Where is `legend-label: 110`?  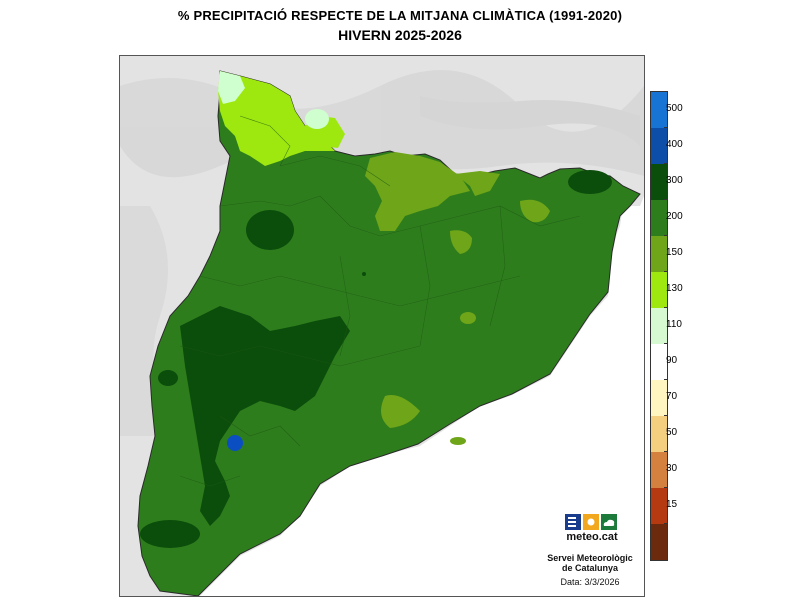
legend-label: 110 is located at coordinates (674, 324).